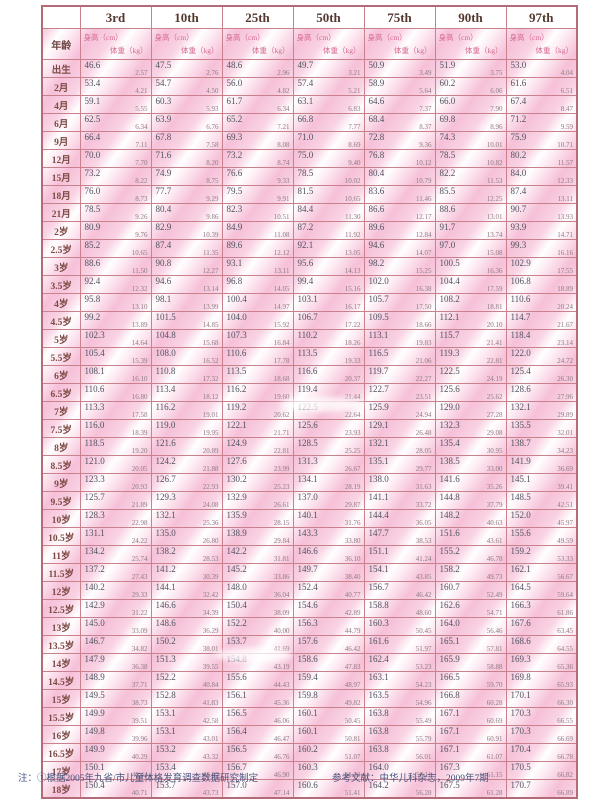 This screenshot has width=600, height=799. Describe the element at coordinates (61, 626) in the screenshot. I see `row-age-label: 13岁` at that location.